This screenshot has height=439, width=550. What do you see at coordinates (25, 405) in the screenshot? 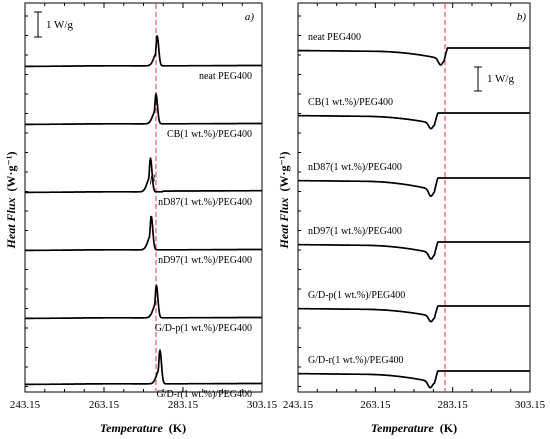
I see `panel-a-x-tick-label: 243.15` at bounding box center [25, 405].